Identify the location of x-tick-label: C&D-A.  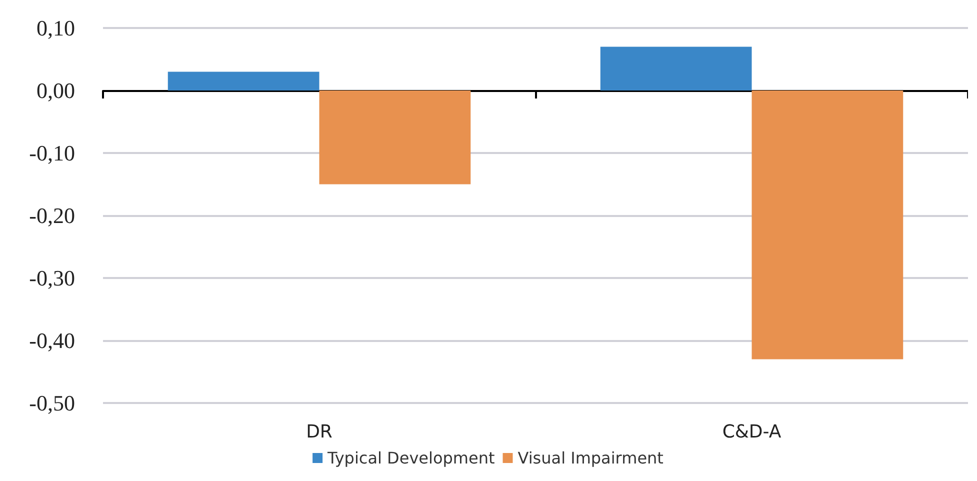
(752, 432).